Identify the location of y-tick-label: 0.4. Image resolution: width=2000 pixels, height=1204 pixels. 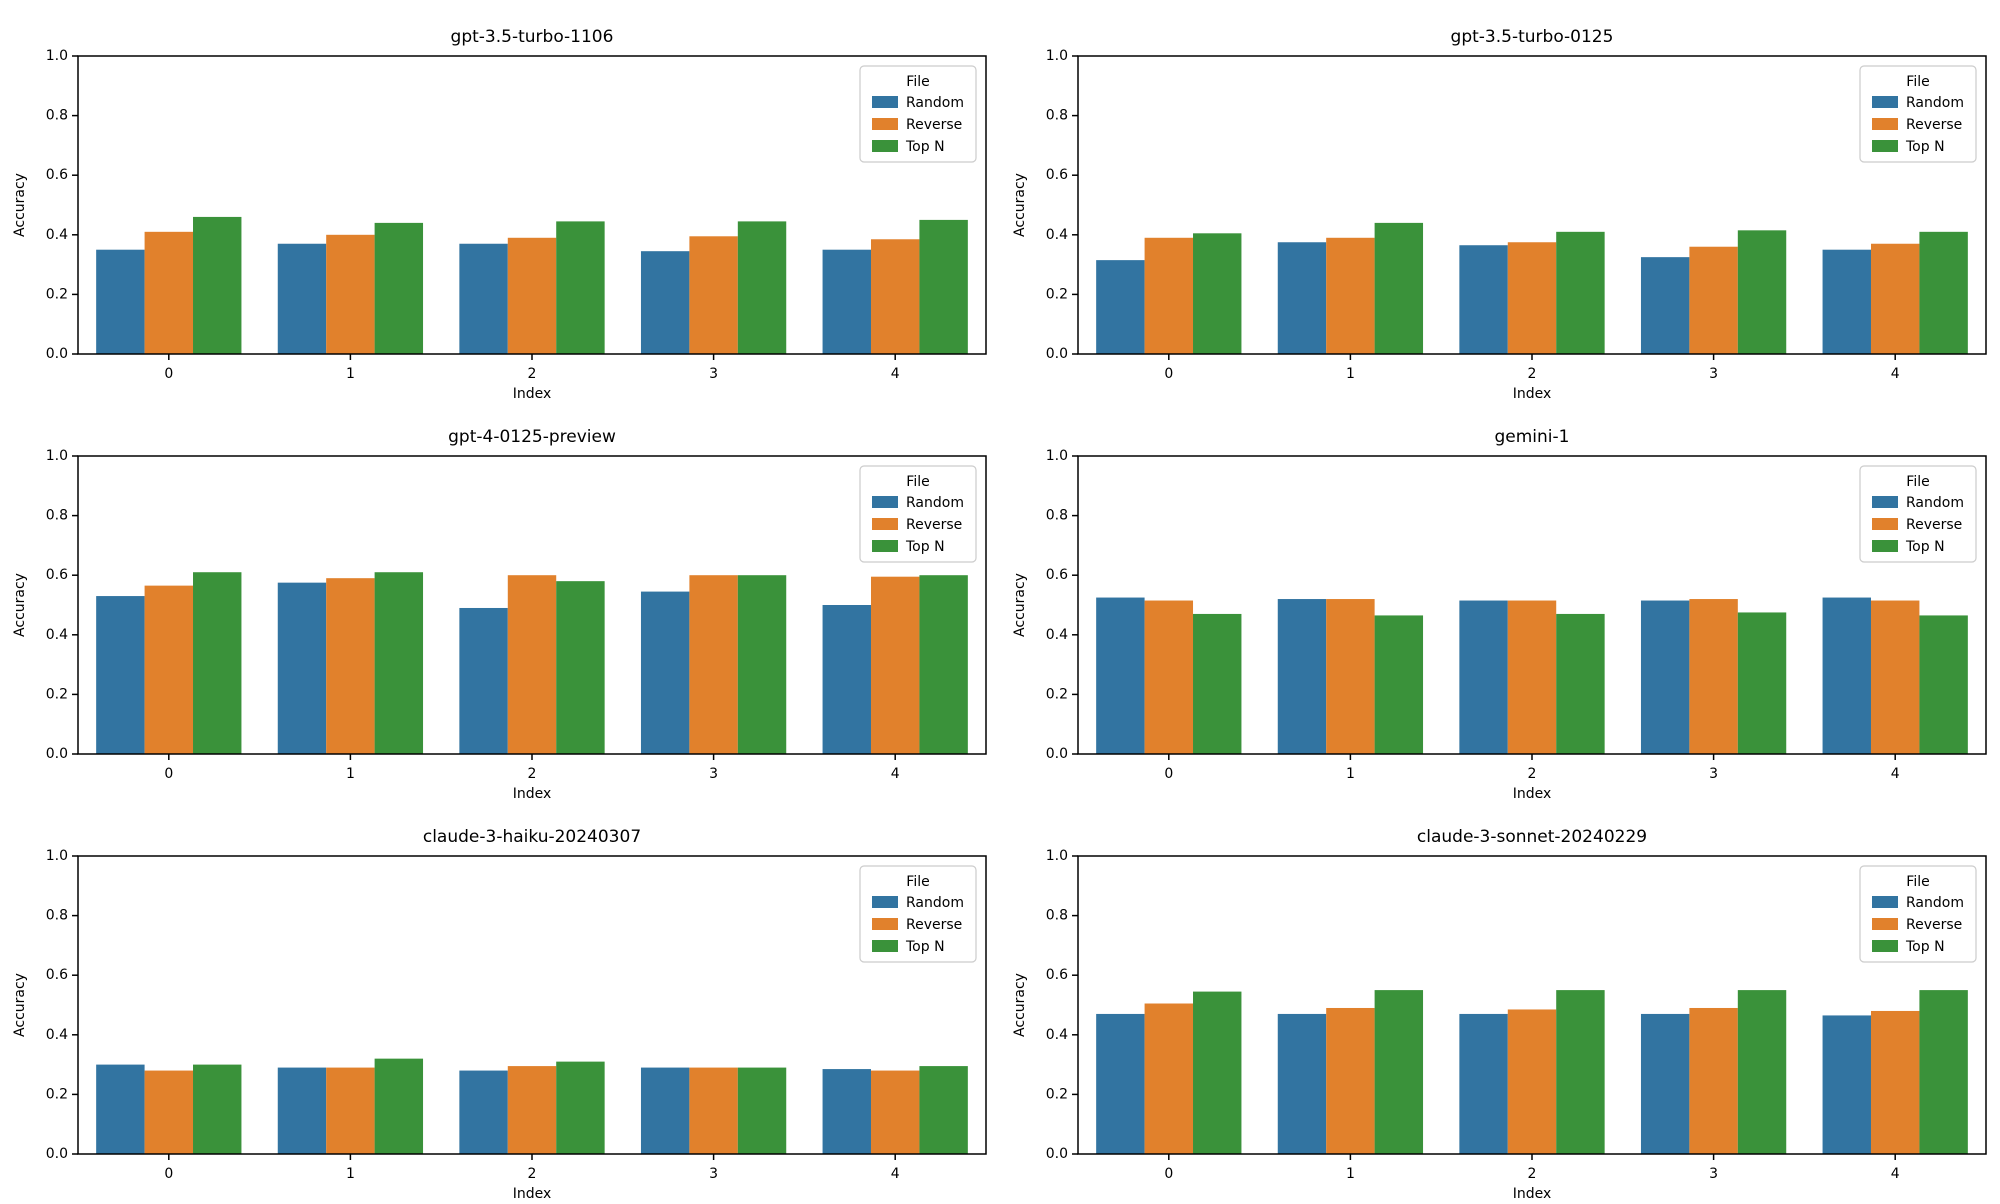
(57, 1035).